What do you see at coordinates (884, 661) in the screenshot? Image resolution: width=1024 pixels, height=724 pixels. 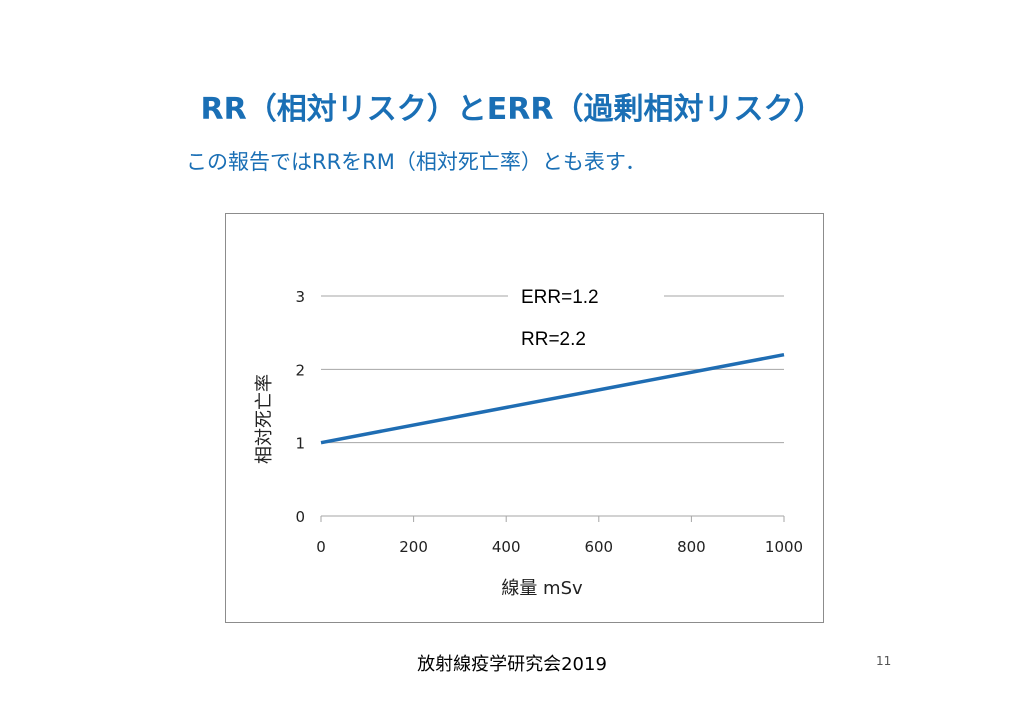 I see `page-number: 11` at bounding box center [884, 661].